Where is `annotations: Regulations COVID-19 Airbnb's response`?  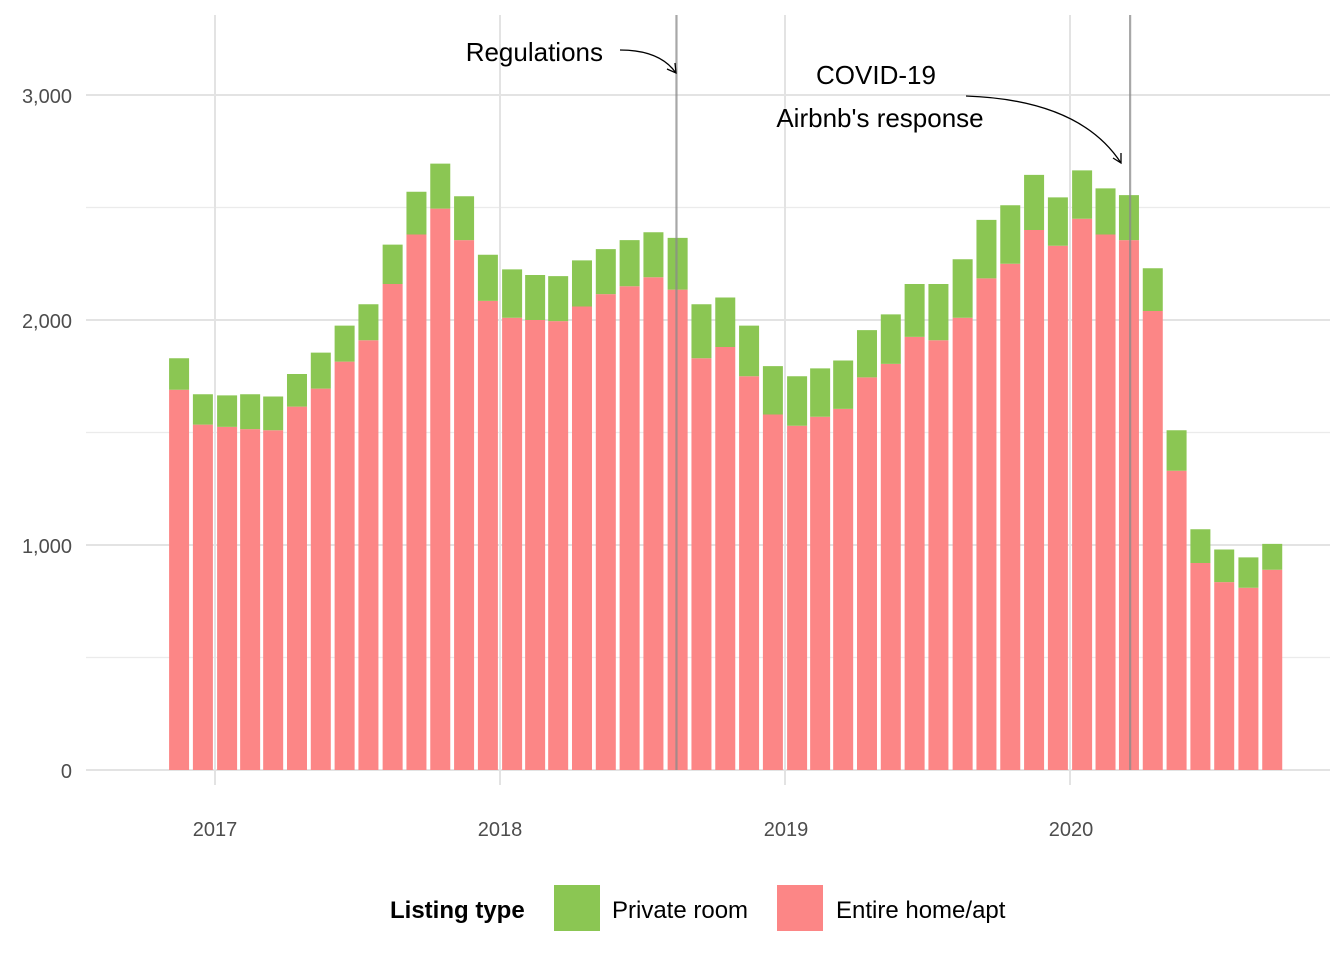 annotations: Regulations COVID-19 Airbnb's response is located at coordinates (725, 85).